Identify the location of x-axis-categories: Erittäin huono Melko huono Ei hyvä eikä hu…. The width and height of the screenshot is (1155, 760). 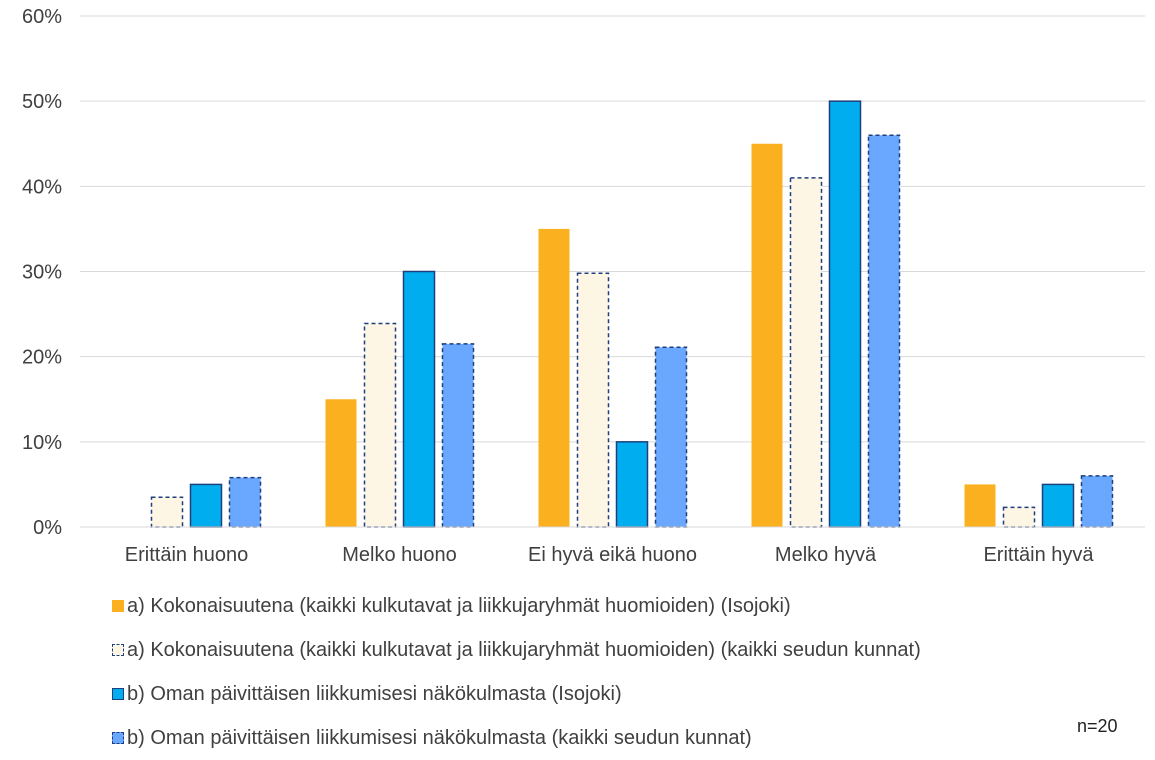
(610, 555).